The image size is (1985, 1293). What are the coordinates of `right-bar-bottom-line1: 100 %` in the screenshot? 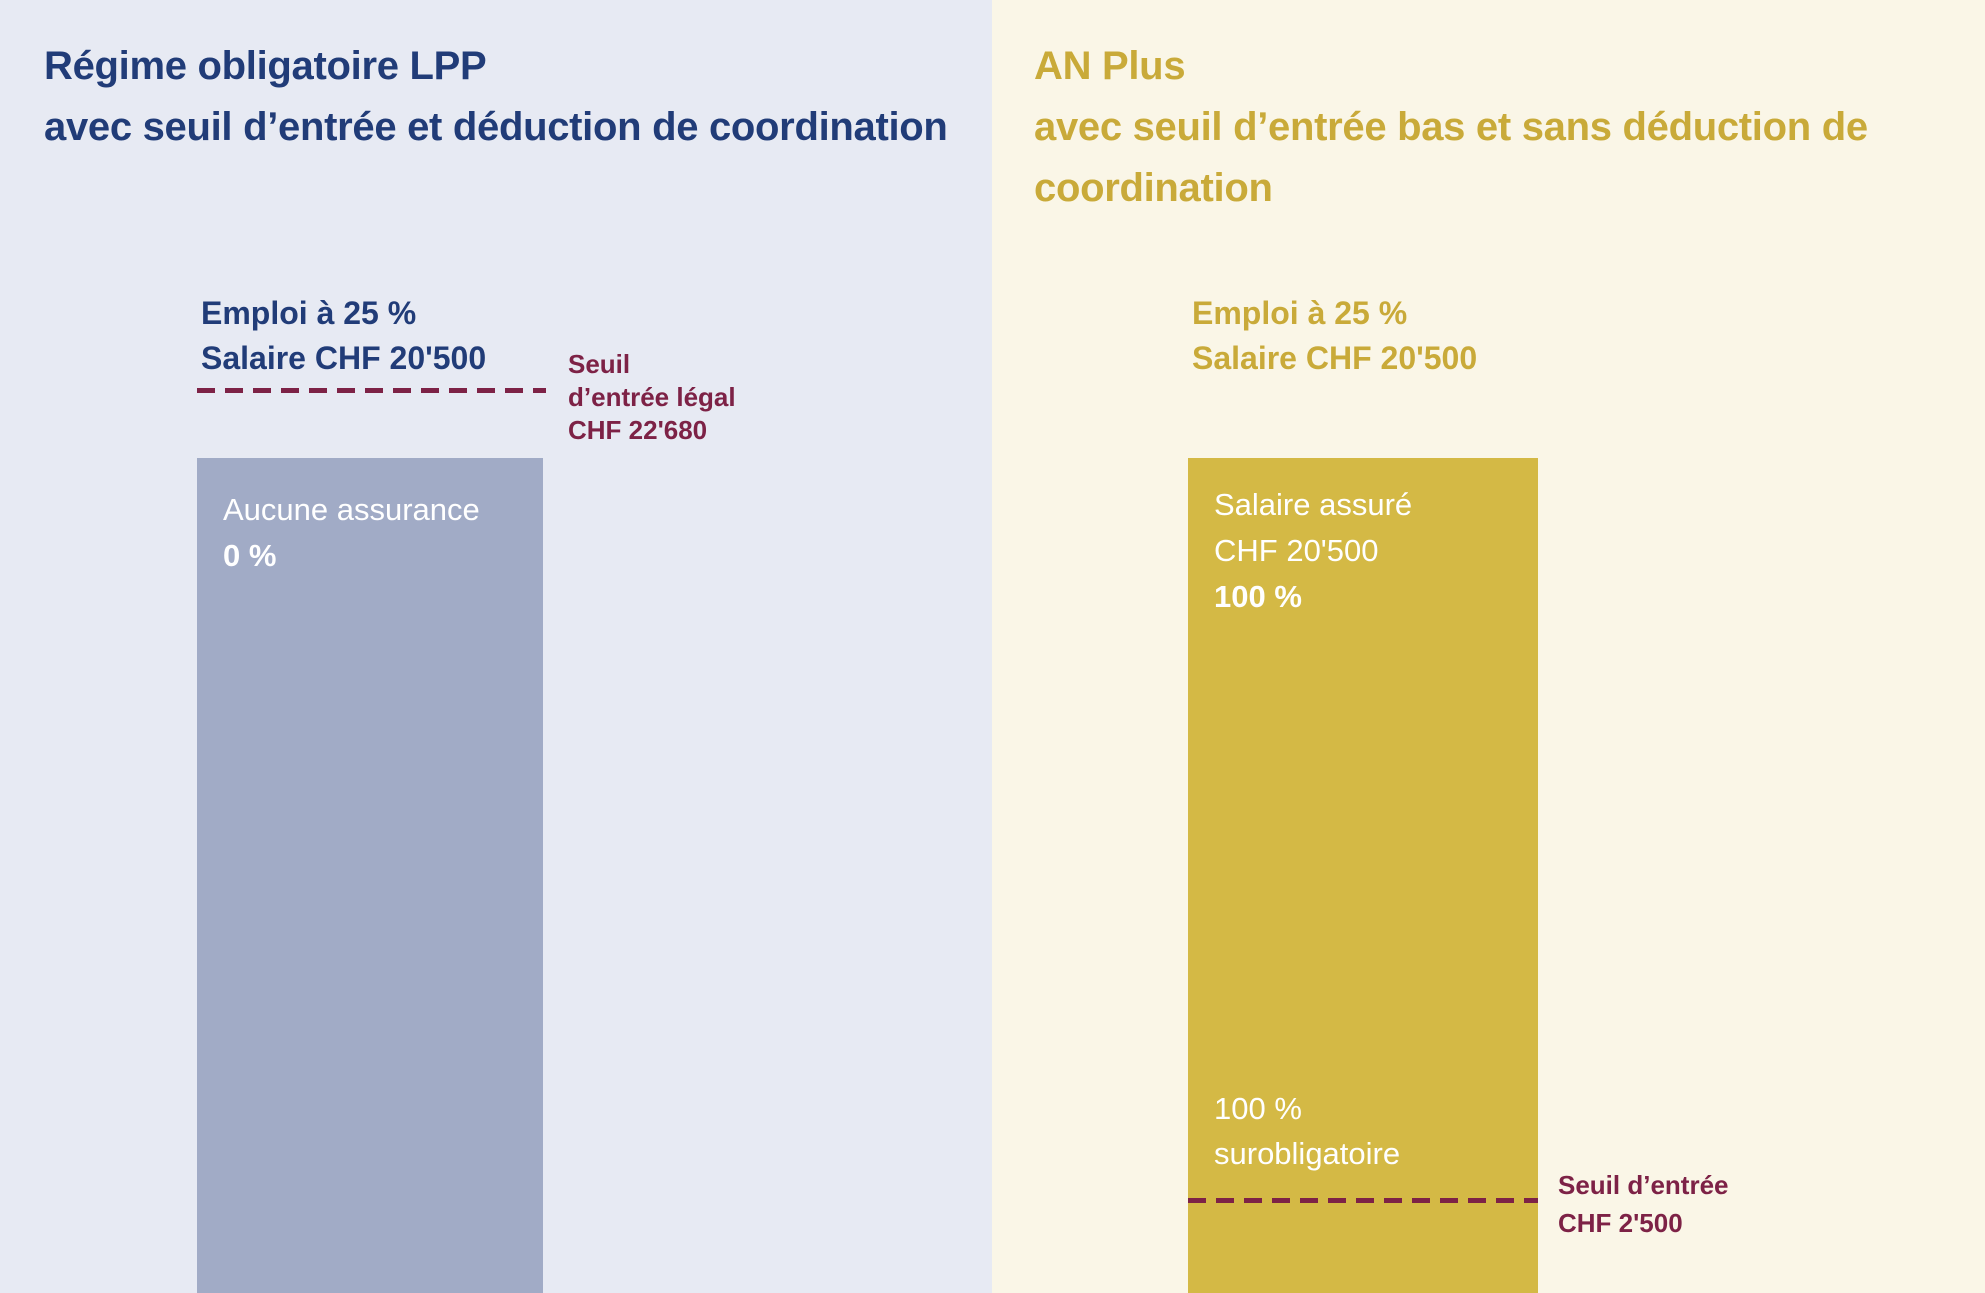 It's located at (1258, 1108).